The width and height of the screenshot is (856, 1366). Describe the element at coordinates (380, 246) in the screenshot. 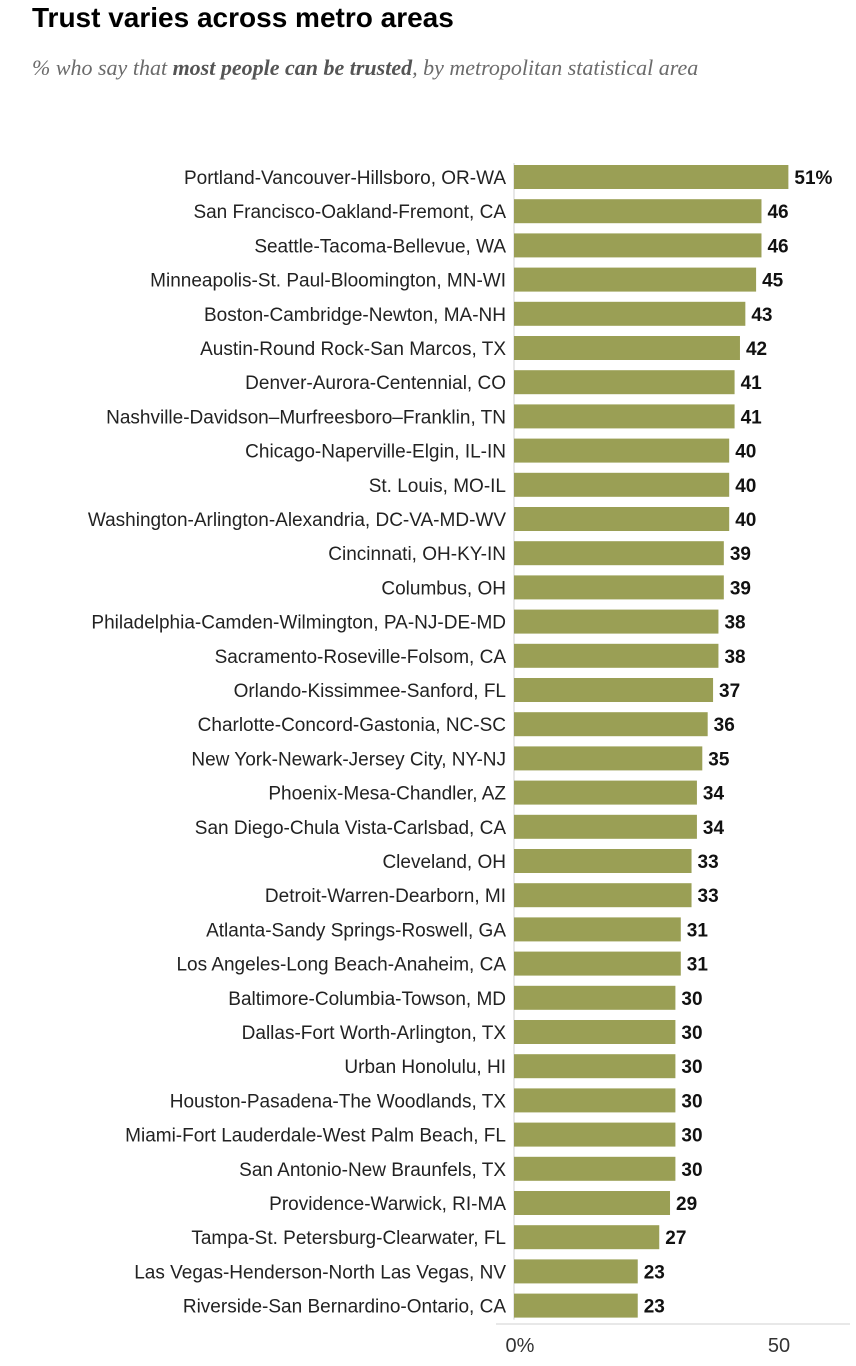

I see `category-label: Seattle-Tacoma-Bellevue, WA` at that location.